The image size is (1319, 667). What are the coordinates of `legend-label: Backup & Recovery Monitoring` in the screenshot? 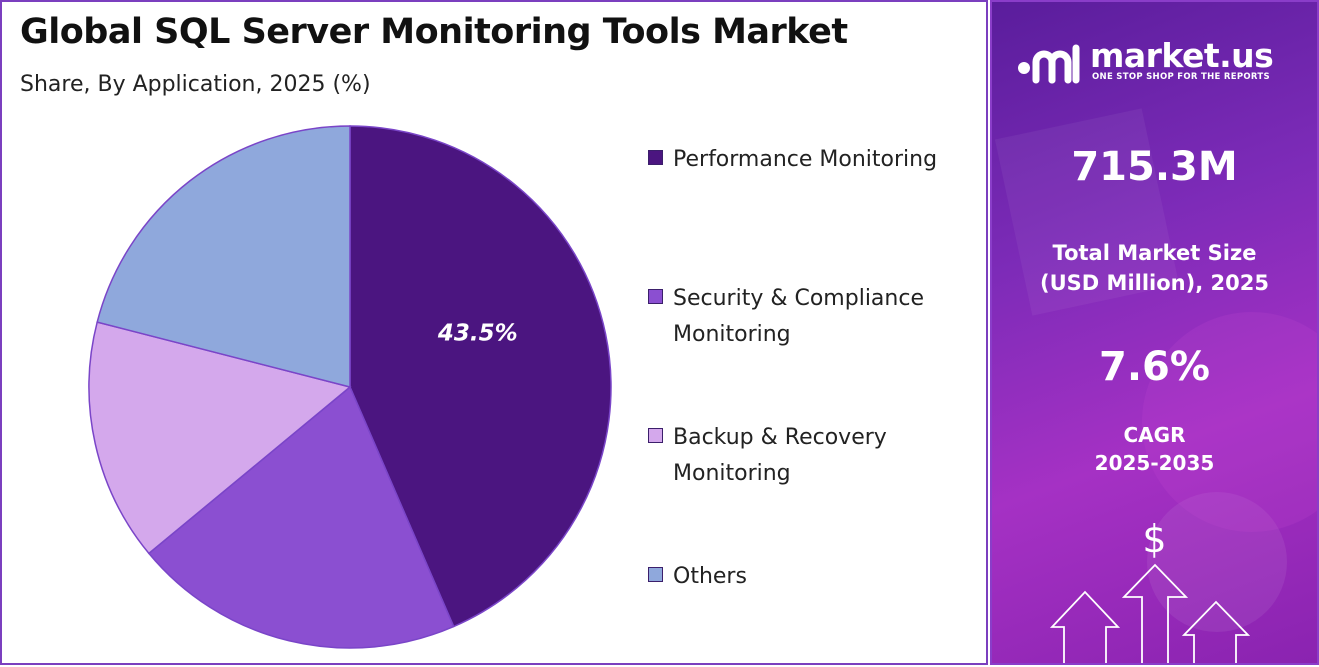 It's located at (780, 455).